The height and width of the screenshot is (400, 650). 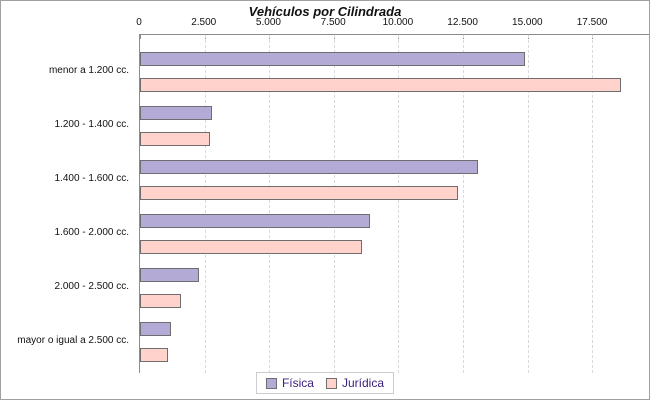 What do you see at coordinates (297, 383) in the screenshot?
I see `legend-label: Física` at bounding box center [297, 383].